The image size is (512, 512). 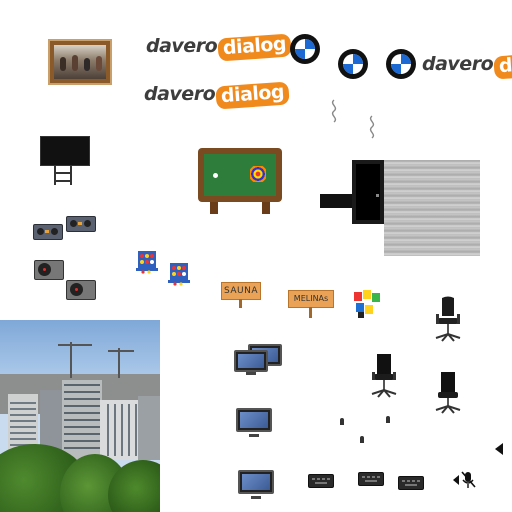 I want to click on floor-tile-icon, so click(x=432, y=208).